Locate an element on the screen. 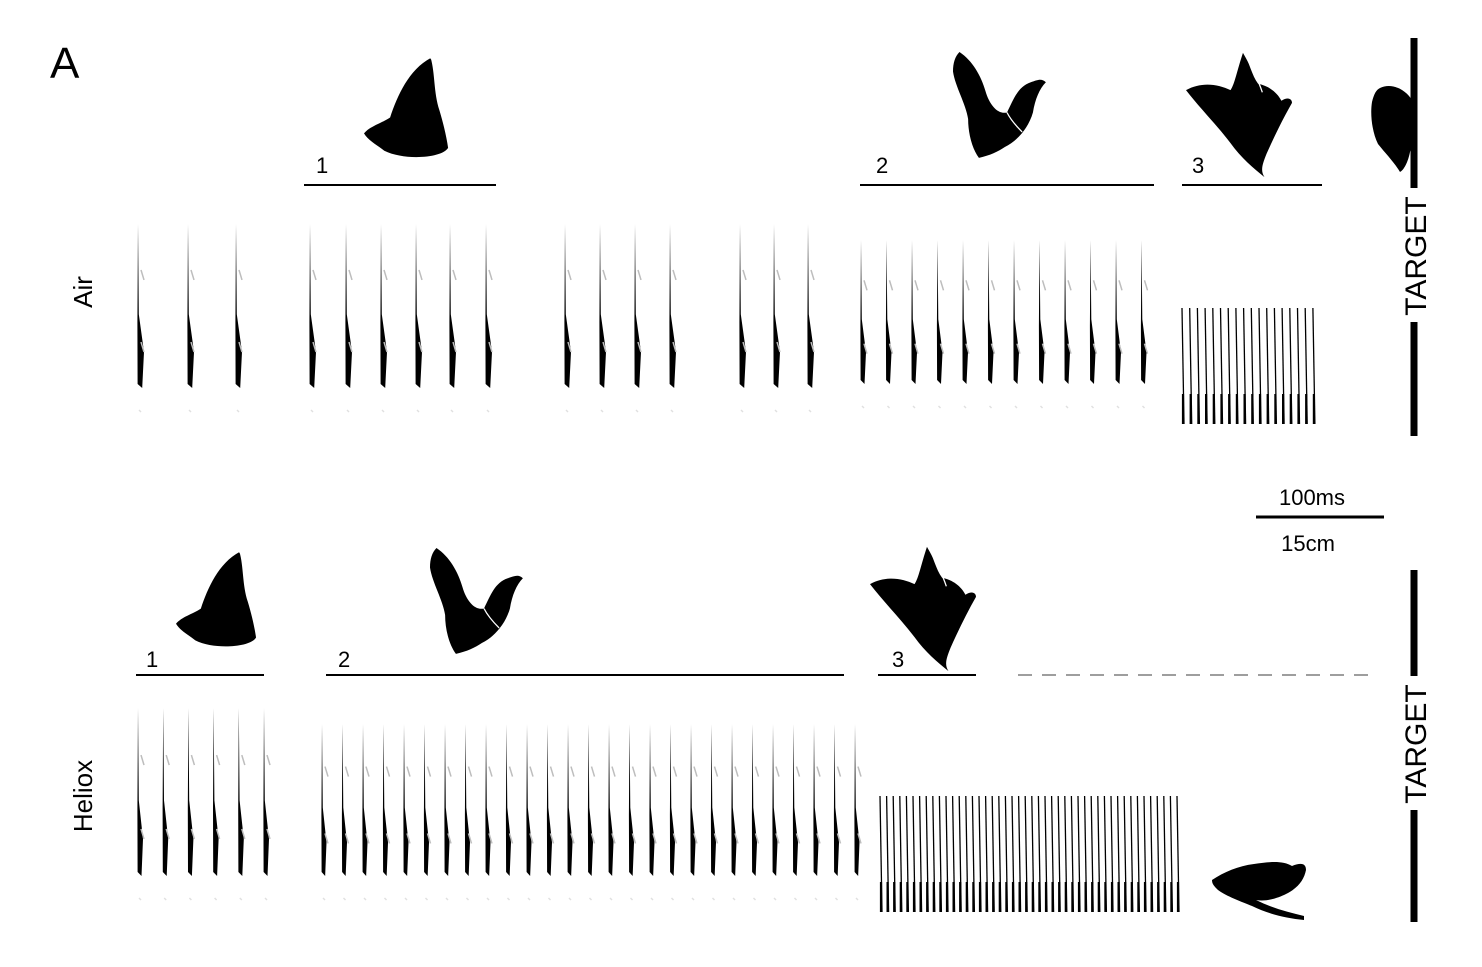  scale-bar-distance-label: 15cm is located at coordinates (1308, 543).